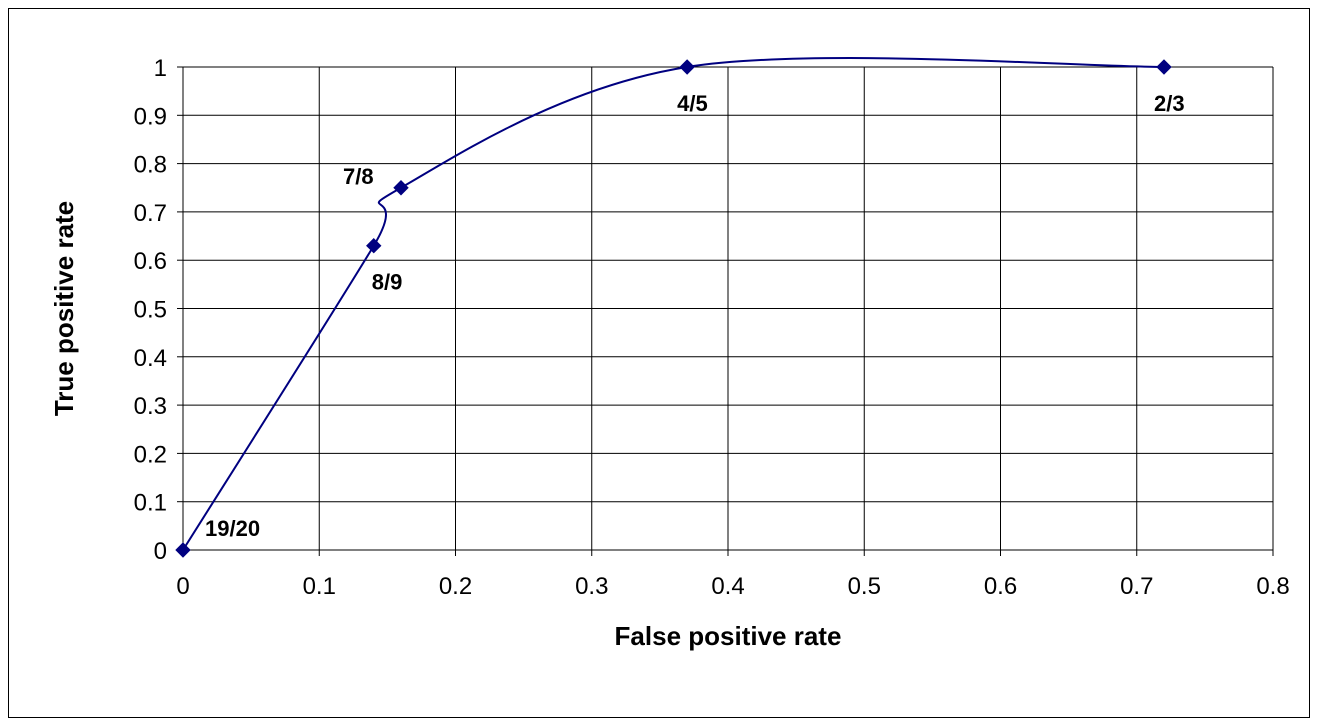 This screenshot has width=1320, height=728. What do you see at coordinates (64, 308) in the screenshot?
I see `y-axis-title: True positive rate` at bounding box center [64, 308].